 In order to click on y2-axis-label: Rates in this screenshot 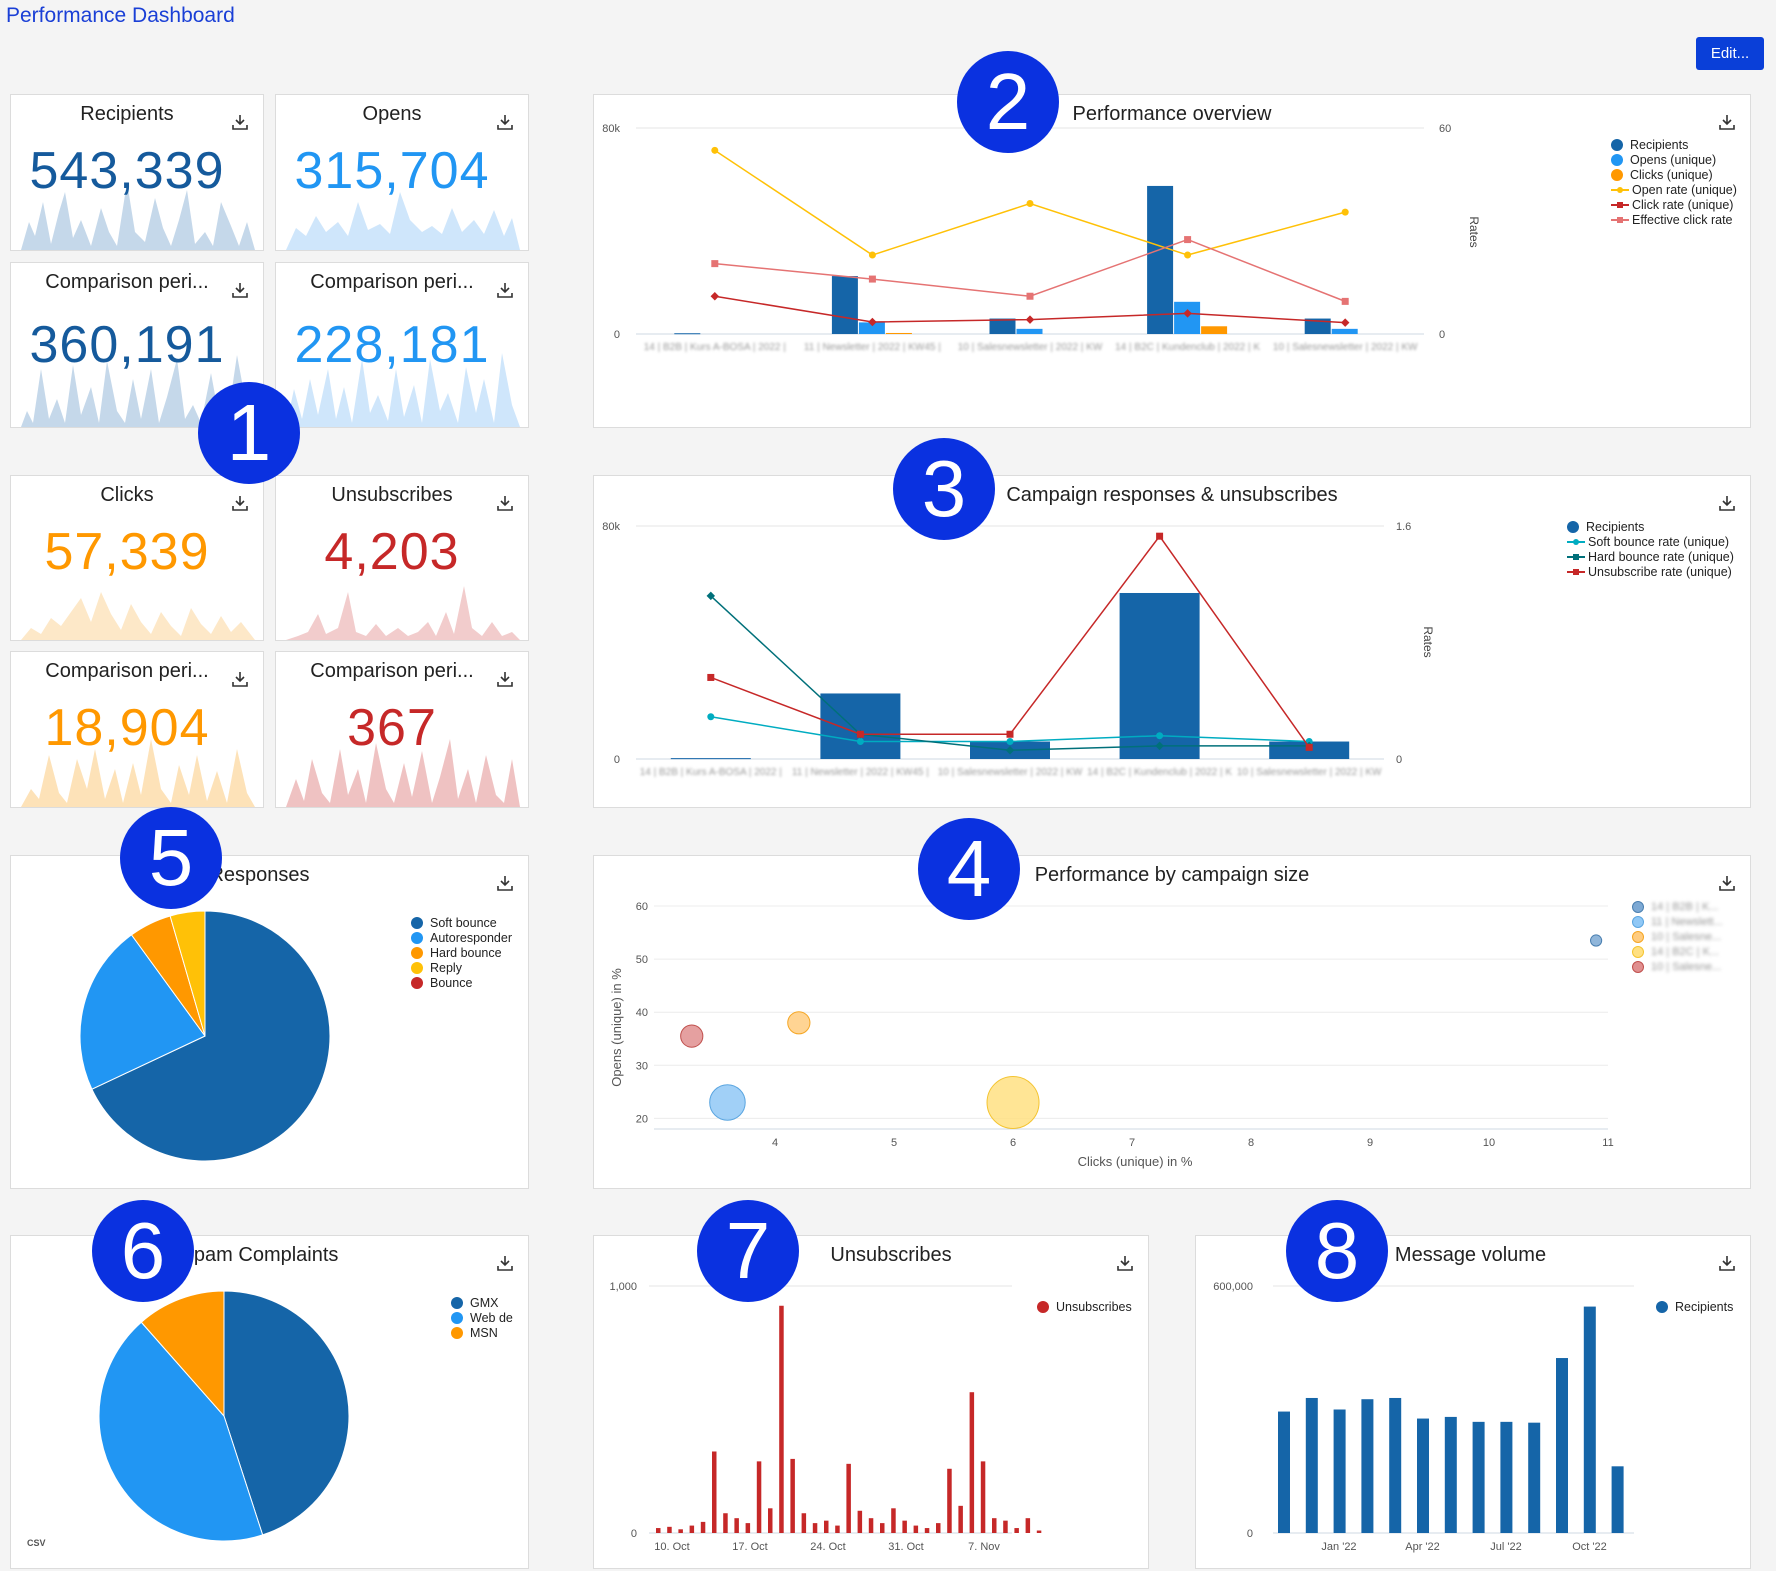, I will do `click(1428, 641)`.